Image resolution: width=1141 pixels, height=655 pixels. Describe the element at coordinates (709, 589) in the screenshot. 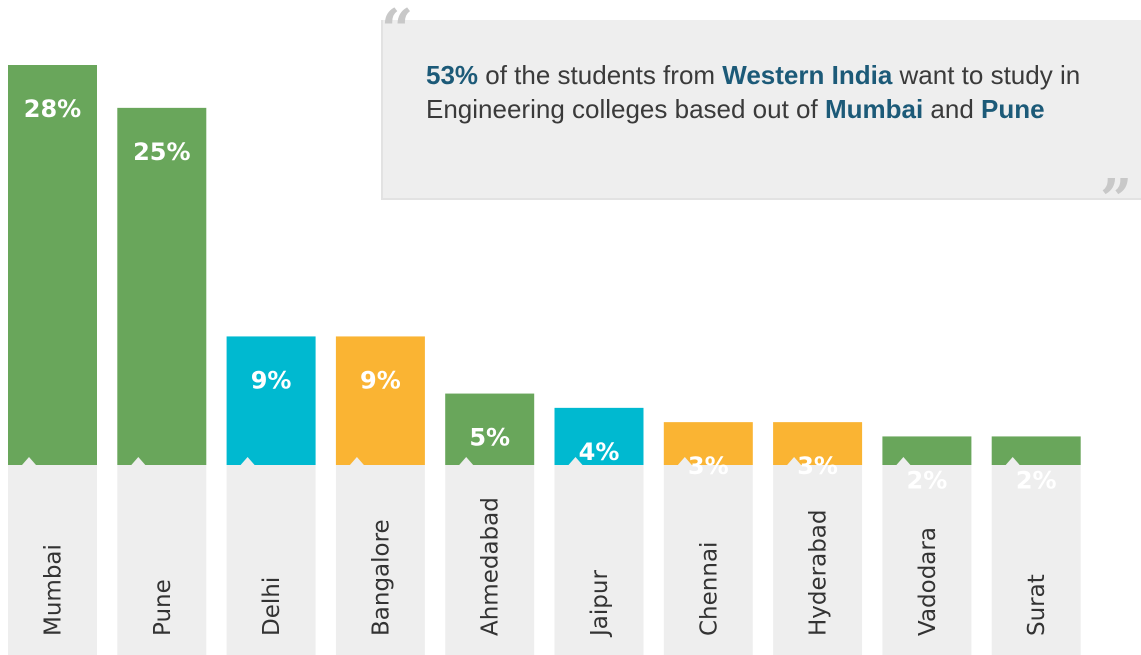

I see `category-label-chennai: Chennai` at that location.